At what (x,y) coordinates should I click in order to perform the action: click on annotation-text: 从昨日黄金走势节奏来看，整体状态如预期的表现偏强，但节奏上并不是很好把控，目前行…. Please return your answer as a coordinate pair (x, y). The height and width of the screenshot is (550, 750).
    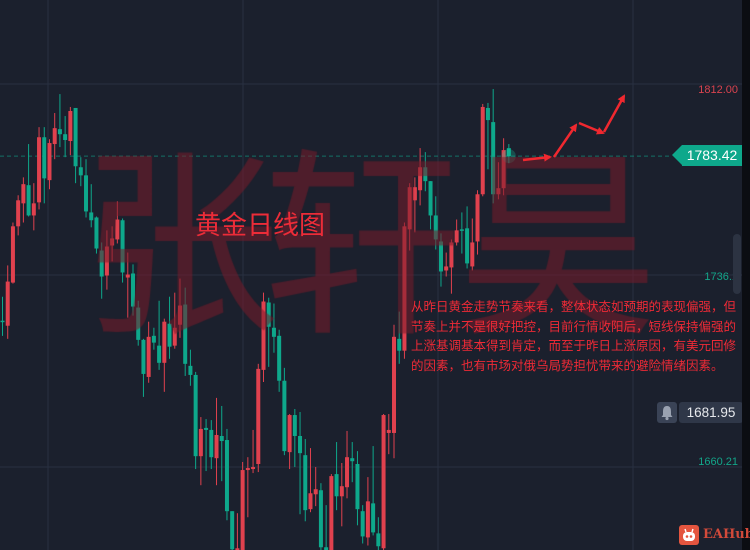
    Looking at the image, I should click on (574, 336).